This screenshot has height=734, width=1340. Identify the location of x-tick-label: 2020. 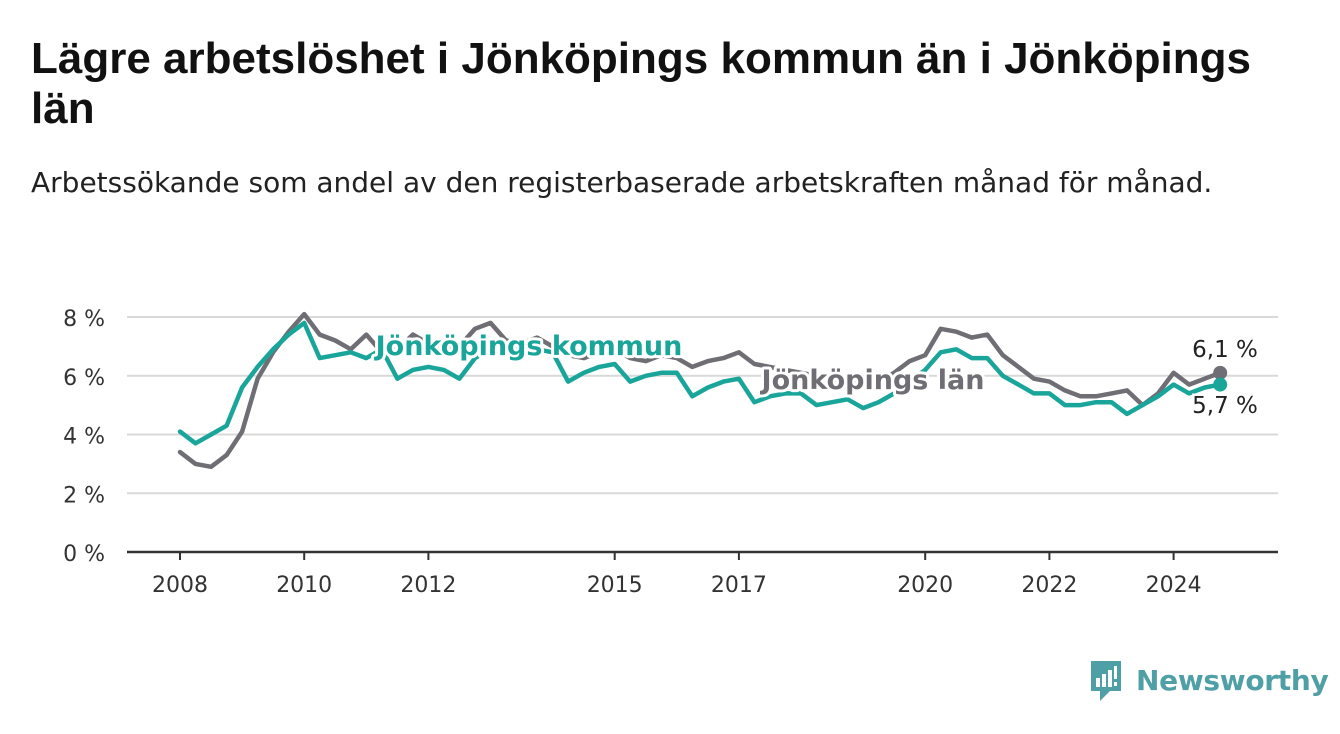
(925, 585).